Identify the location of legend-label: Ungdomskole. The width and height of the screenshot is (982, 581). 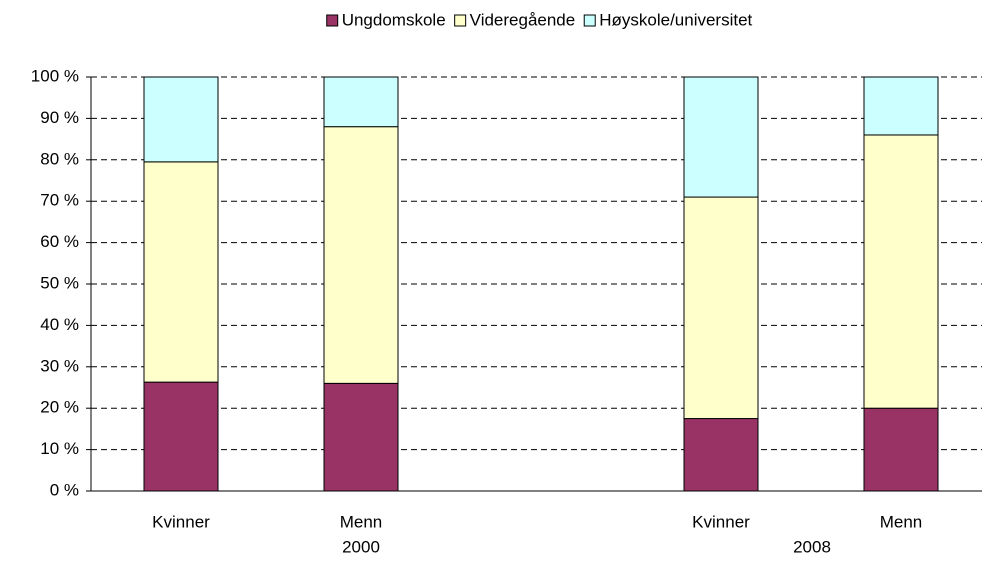
(394, 19).